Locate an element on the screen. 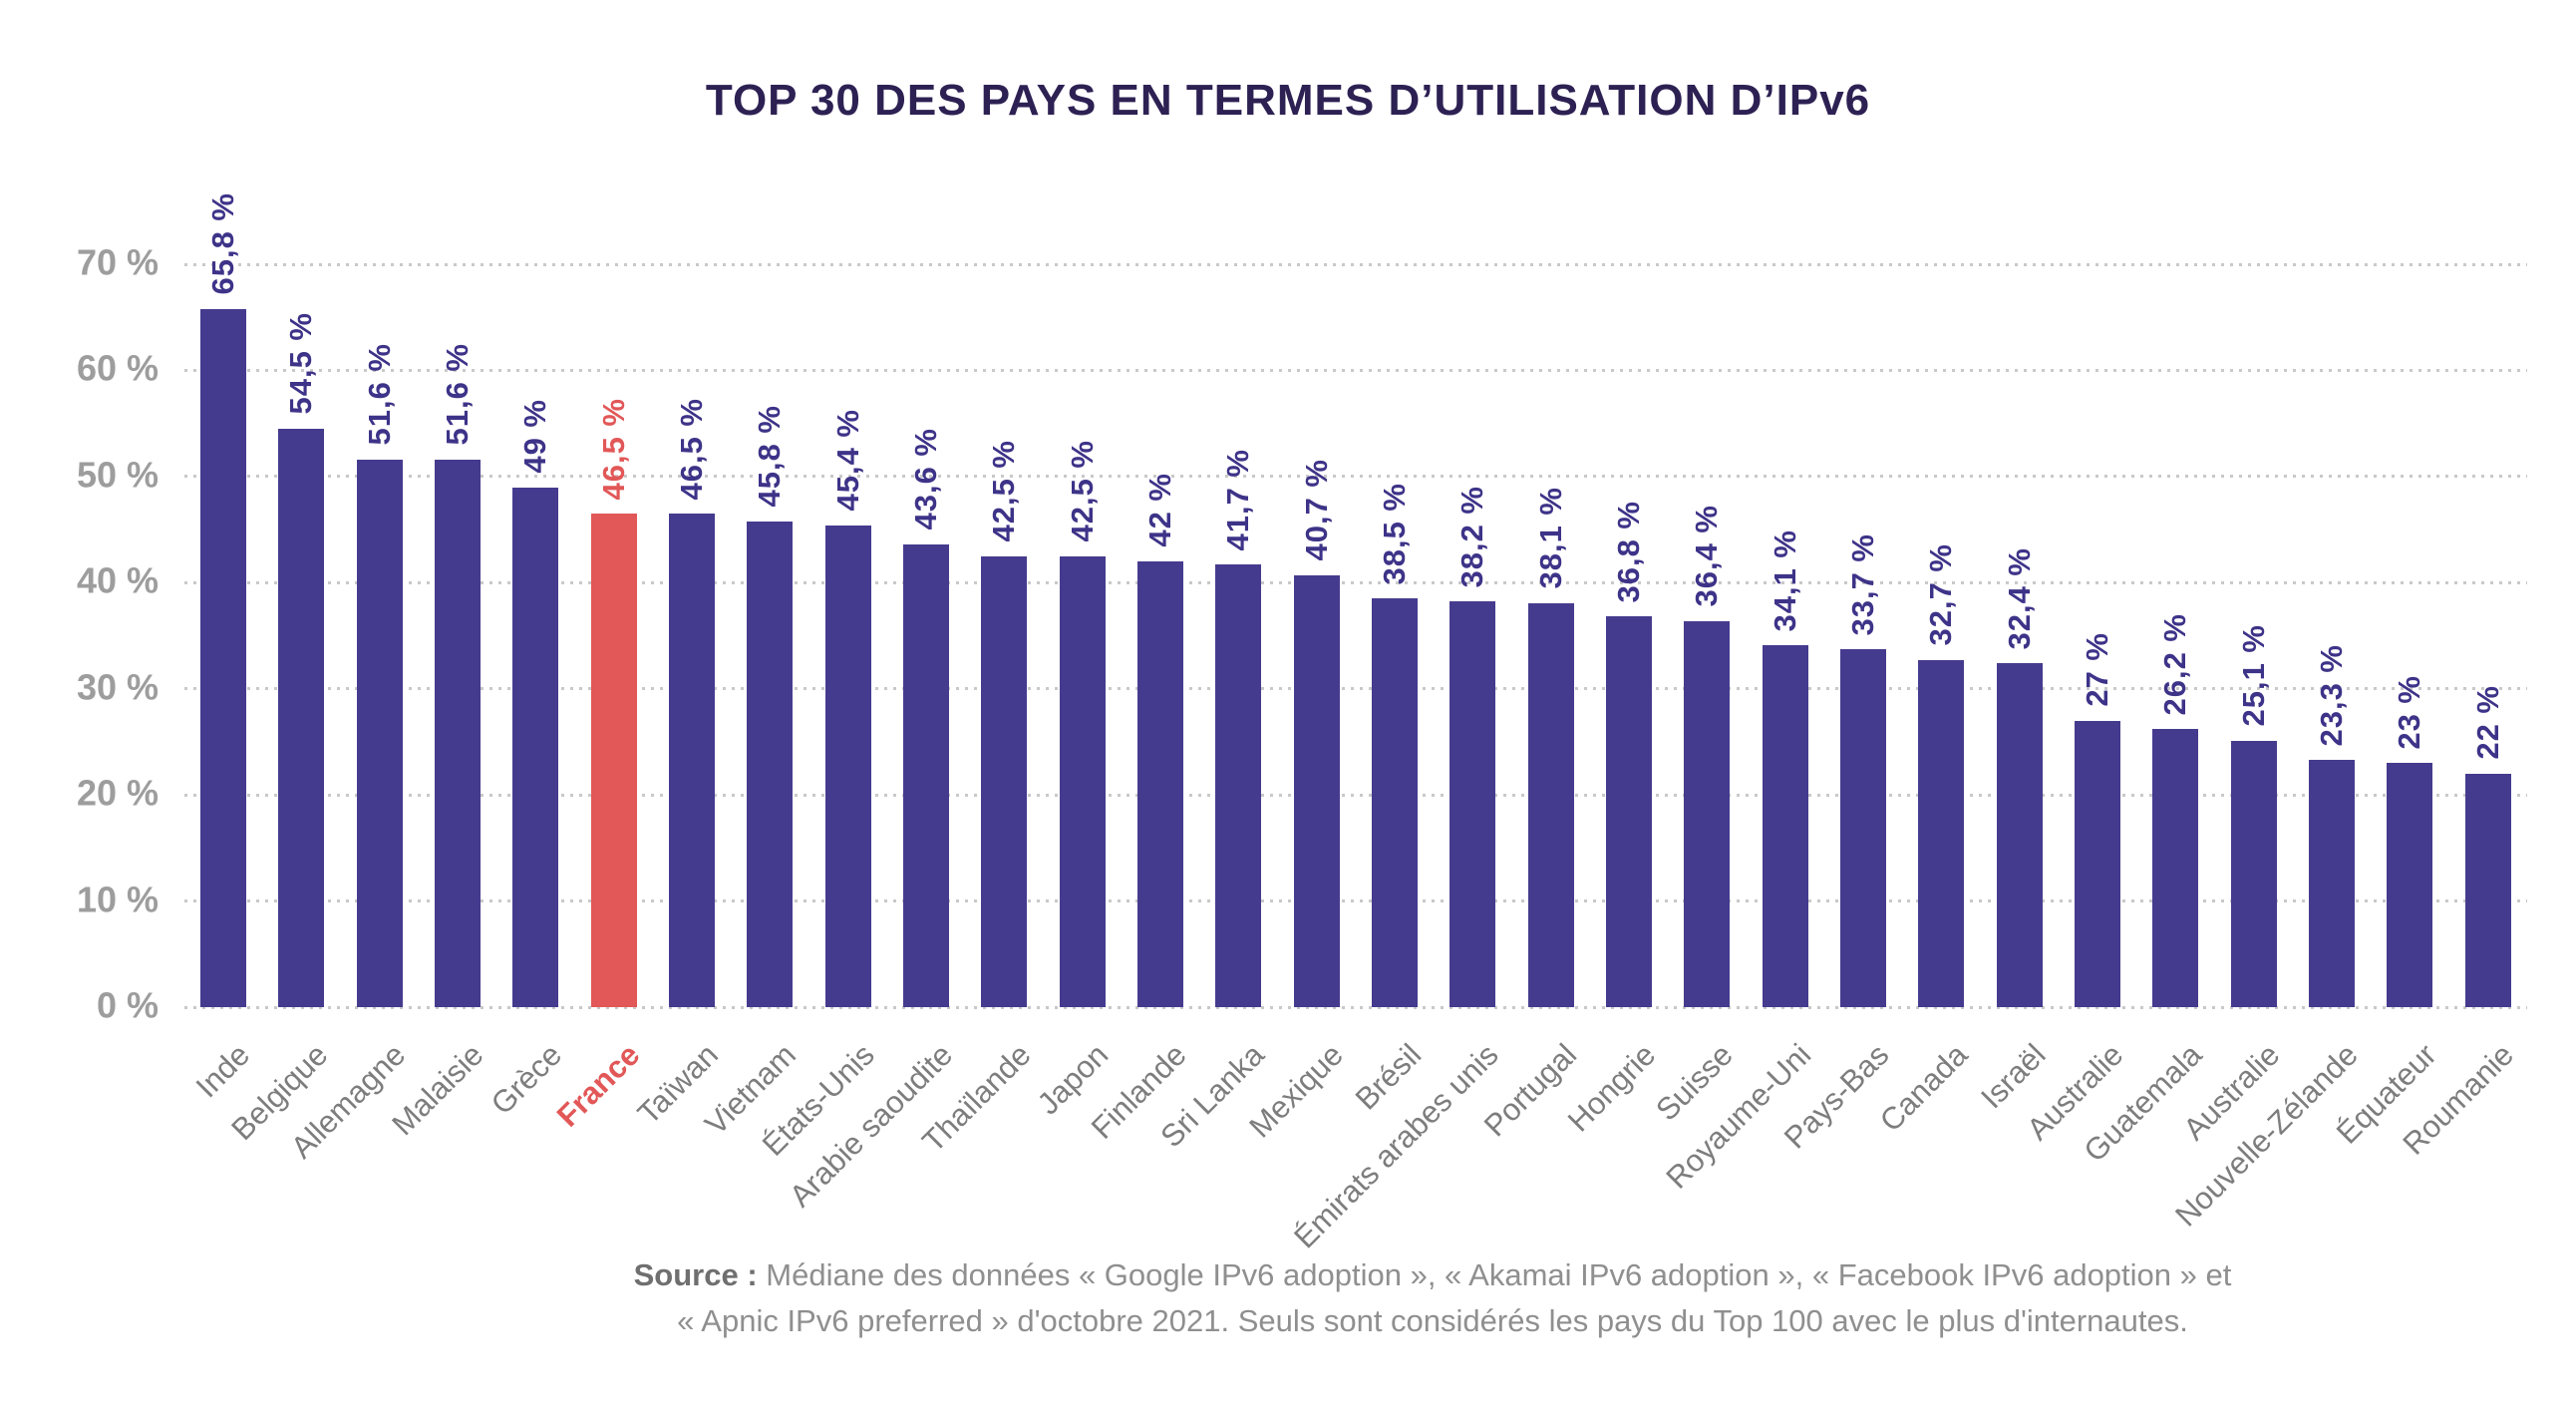 Image resolution: width=2576 pixels, height=1415 pixels. bar-column: 26,2 % Guatemala is located at coordinates (2145, 717).